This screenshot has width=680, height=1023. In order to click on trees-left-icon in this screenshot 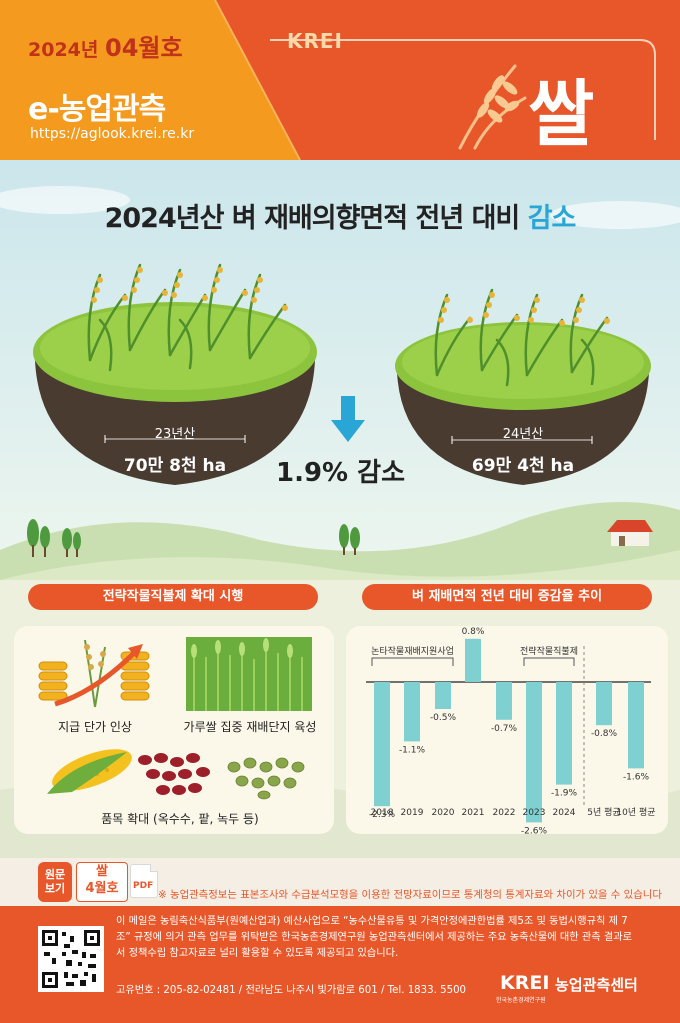, I will do `click(54, 538)`.